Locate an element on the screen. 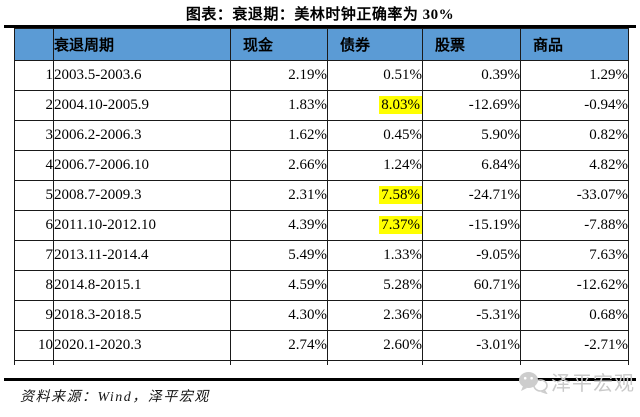 This screenshot has width=640, height=417. header-bonds: 债券 is located at coordinates (375, 44).